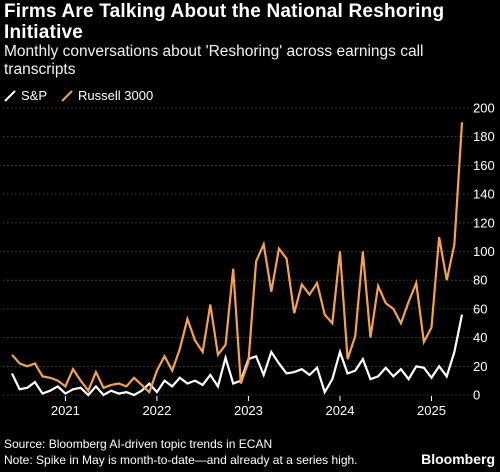 This screenshot has height=472, width=500. Describe the element at coordinates (116, 95) in the screenshot. I see `legend-label-russell: Russell 3000` at that location.